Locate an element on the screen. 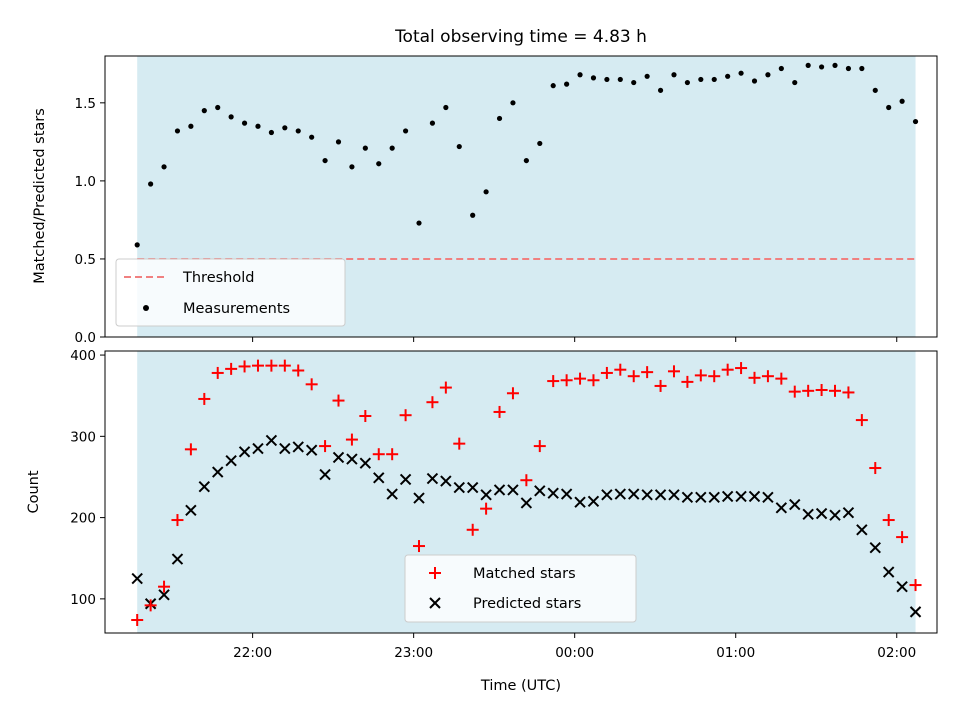  chart-title: Total observing time = 4.83 h is located at coordinates (520, 37).